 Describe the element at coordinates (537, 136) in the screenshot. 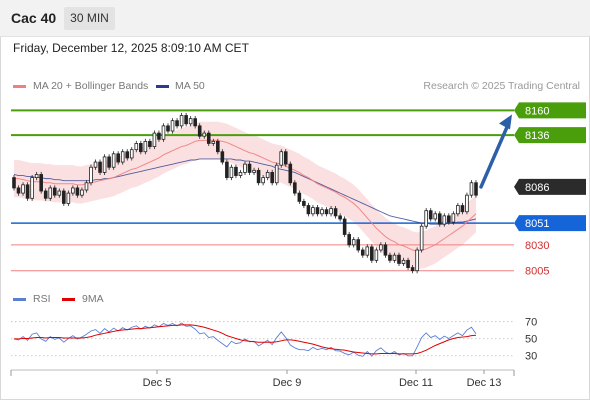

I see `level-value-8136: 8136` at that location.